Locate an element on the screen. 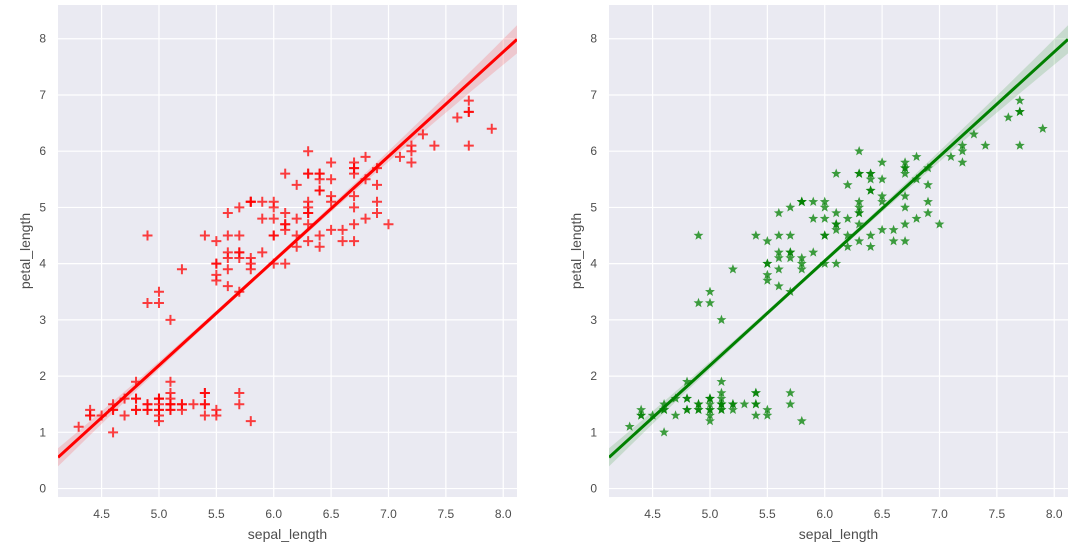 This screenshot has width=1080, height=559. x-tick-label: 5.0 is located at coordinates (159, 514).